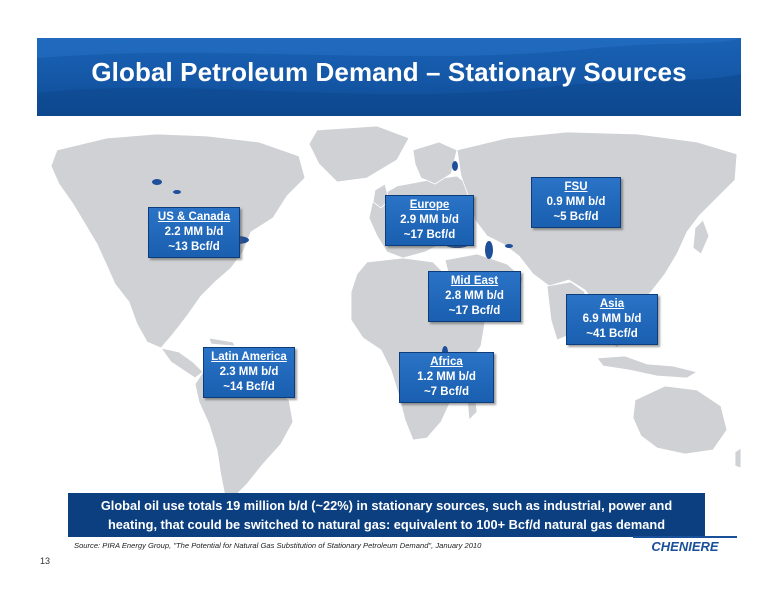 The image size is (776, 600). I want to click on caspian-sea-shape, so click(489, 250).